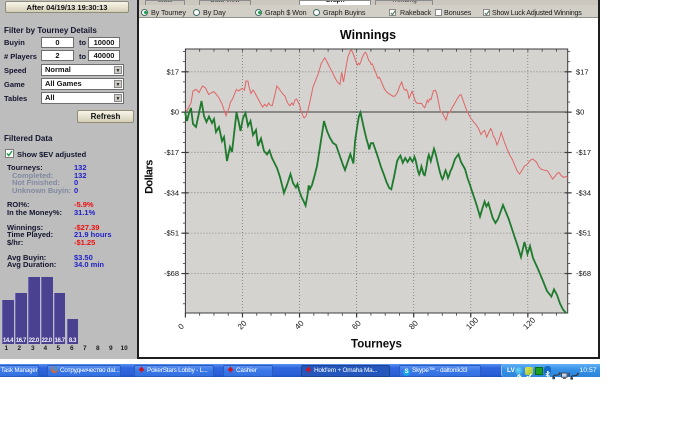 Image resolution: width=700 pixels, height=437 pixels. Describe the element at coordinates (472, 323) in the screenshot. I see `svg-text: 100` at that location.